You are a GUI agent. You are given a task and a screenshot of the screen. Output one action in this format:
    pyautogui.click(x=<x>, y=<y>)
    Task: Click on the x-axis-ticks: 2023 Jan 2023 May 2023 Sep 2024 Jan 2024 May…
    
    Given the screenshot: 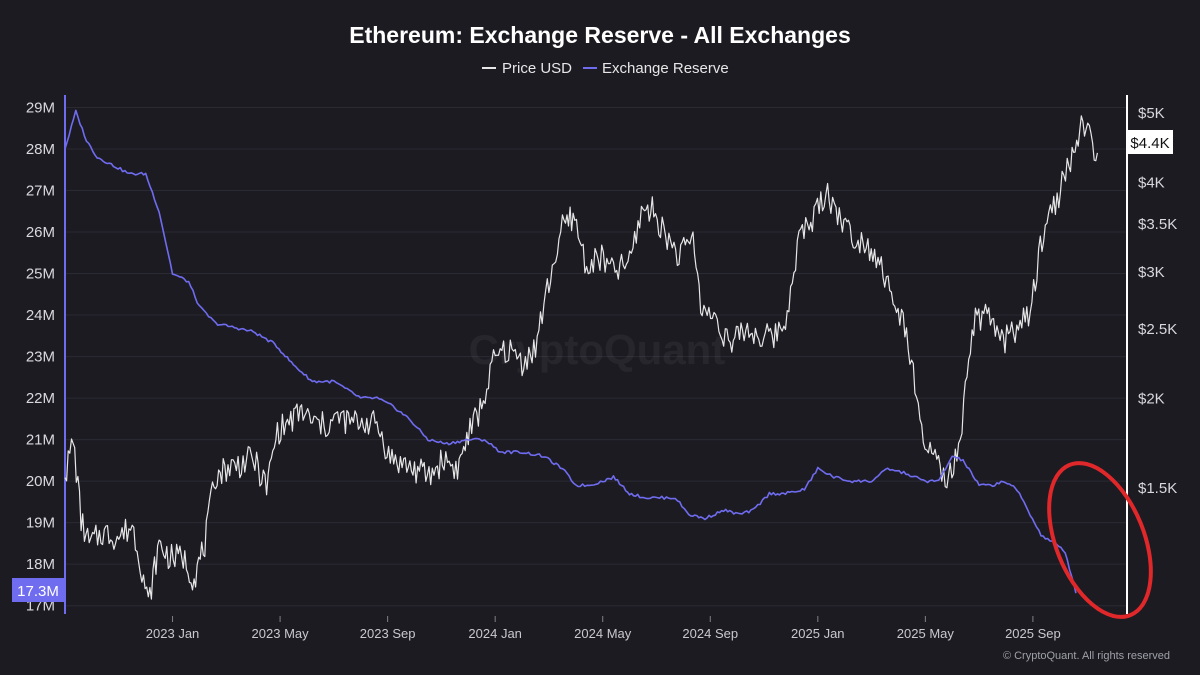 What is the action you would take?
    pyautogui.click(x=603, y=628)
    